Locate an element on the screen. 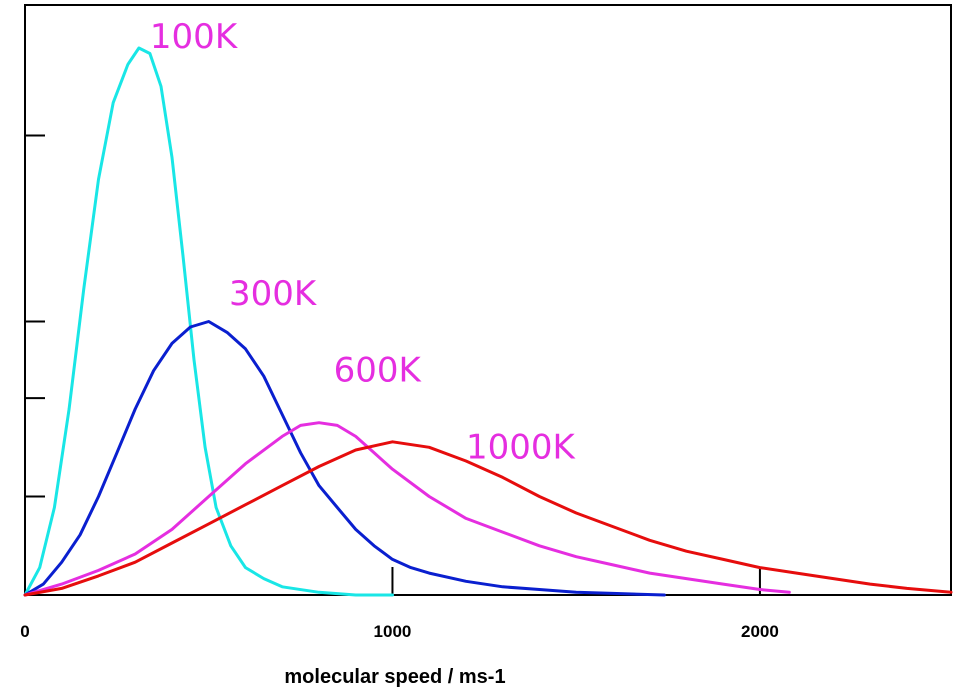  x-tick-label-1: 1000 is located at coordinates (393, 631).